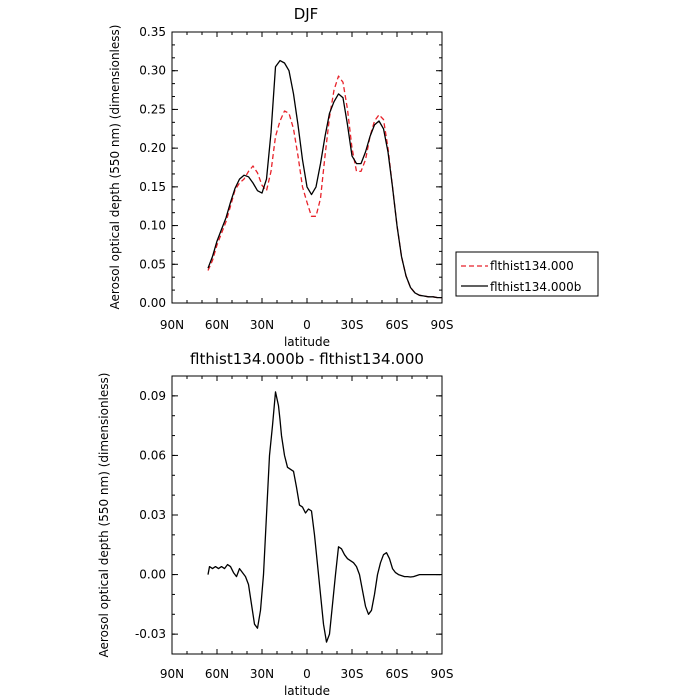 The image size is (700, 700). What do you see at coordinates (152, 455) in the screenshot?
I see `y-tick-label: 0.06` at bounding box center [152, 455].